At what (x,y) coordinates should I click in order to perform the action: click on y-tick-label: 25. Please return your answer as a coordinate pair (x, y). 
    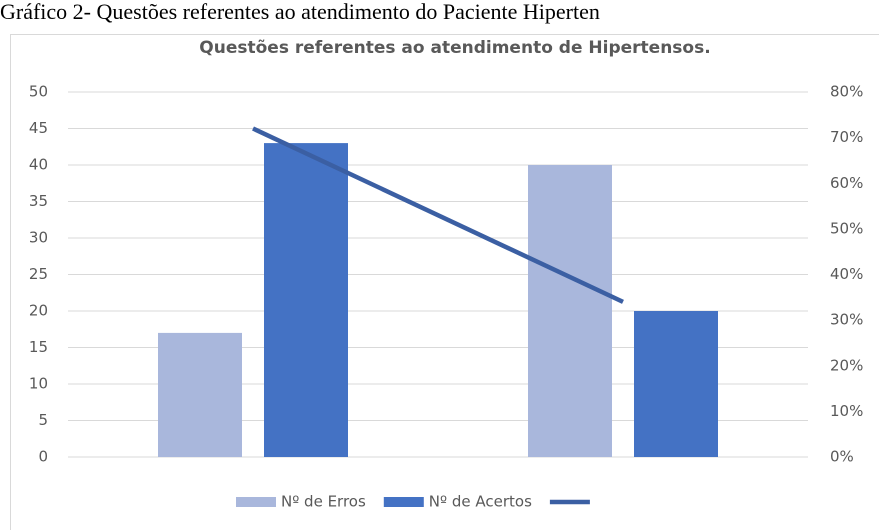
    Looking at the image, I should click on (38, 274).